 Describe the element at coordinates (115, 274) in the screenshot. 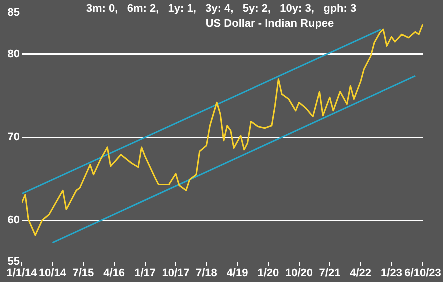

I see `x-tick-label: 4/16` at that location.